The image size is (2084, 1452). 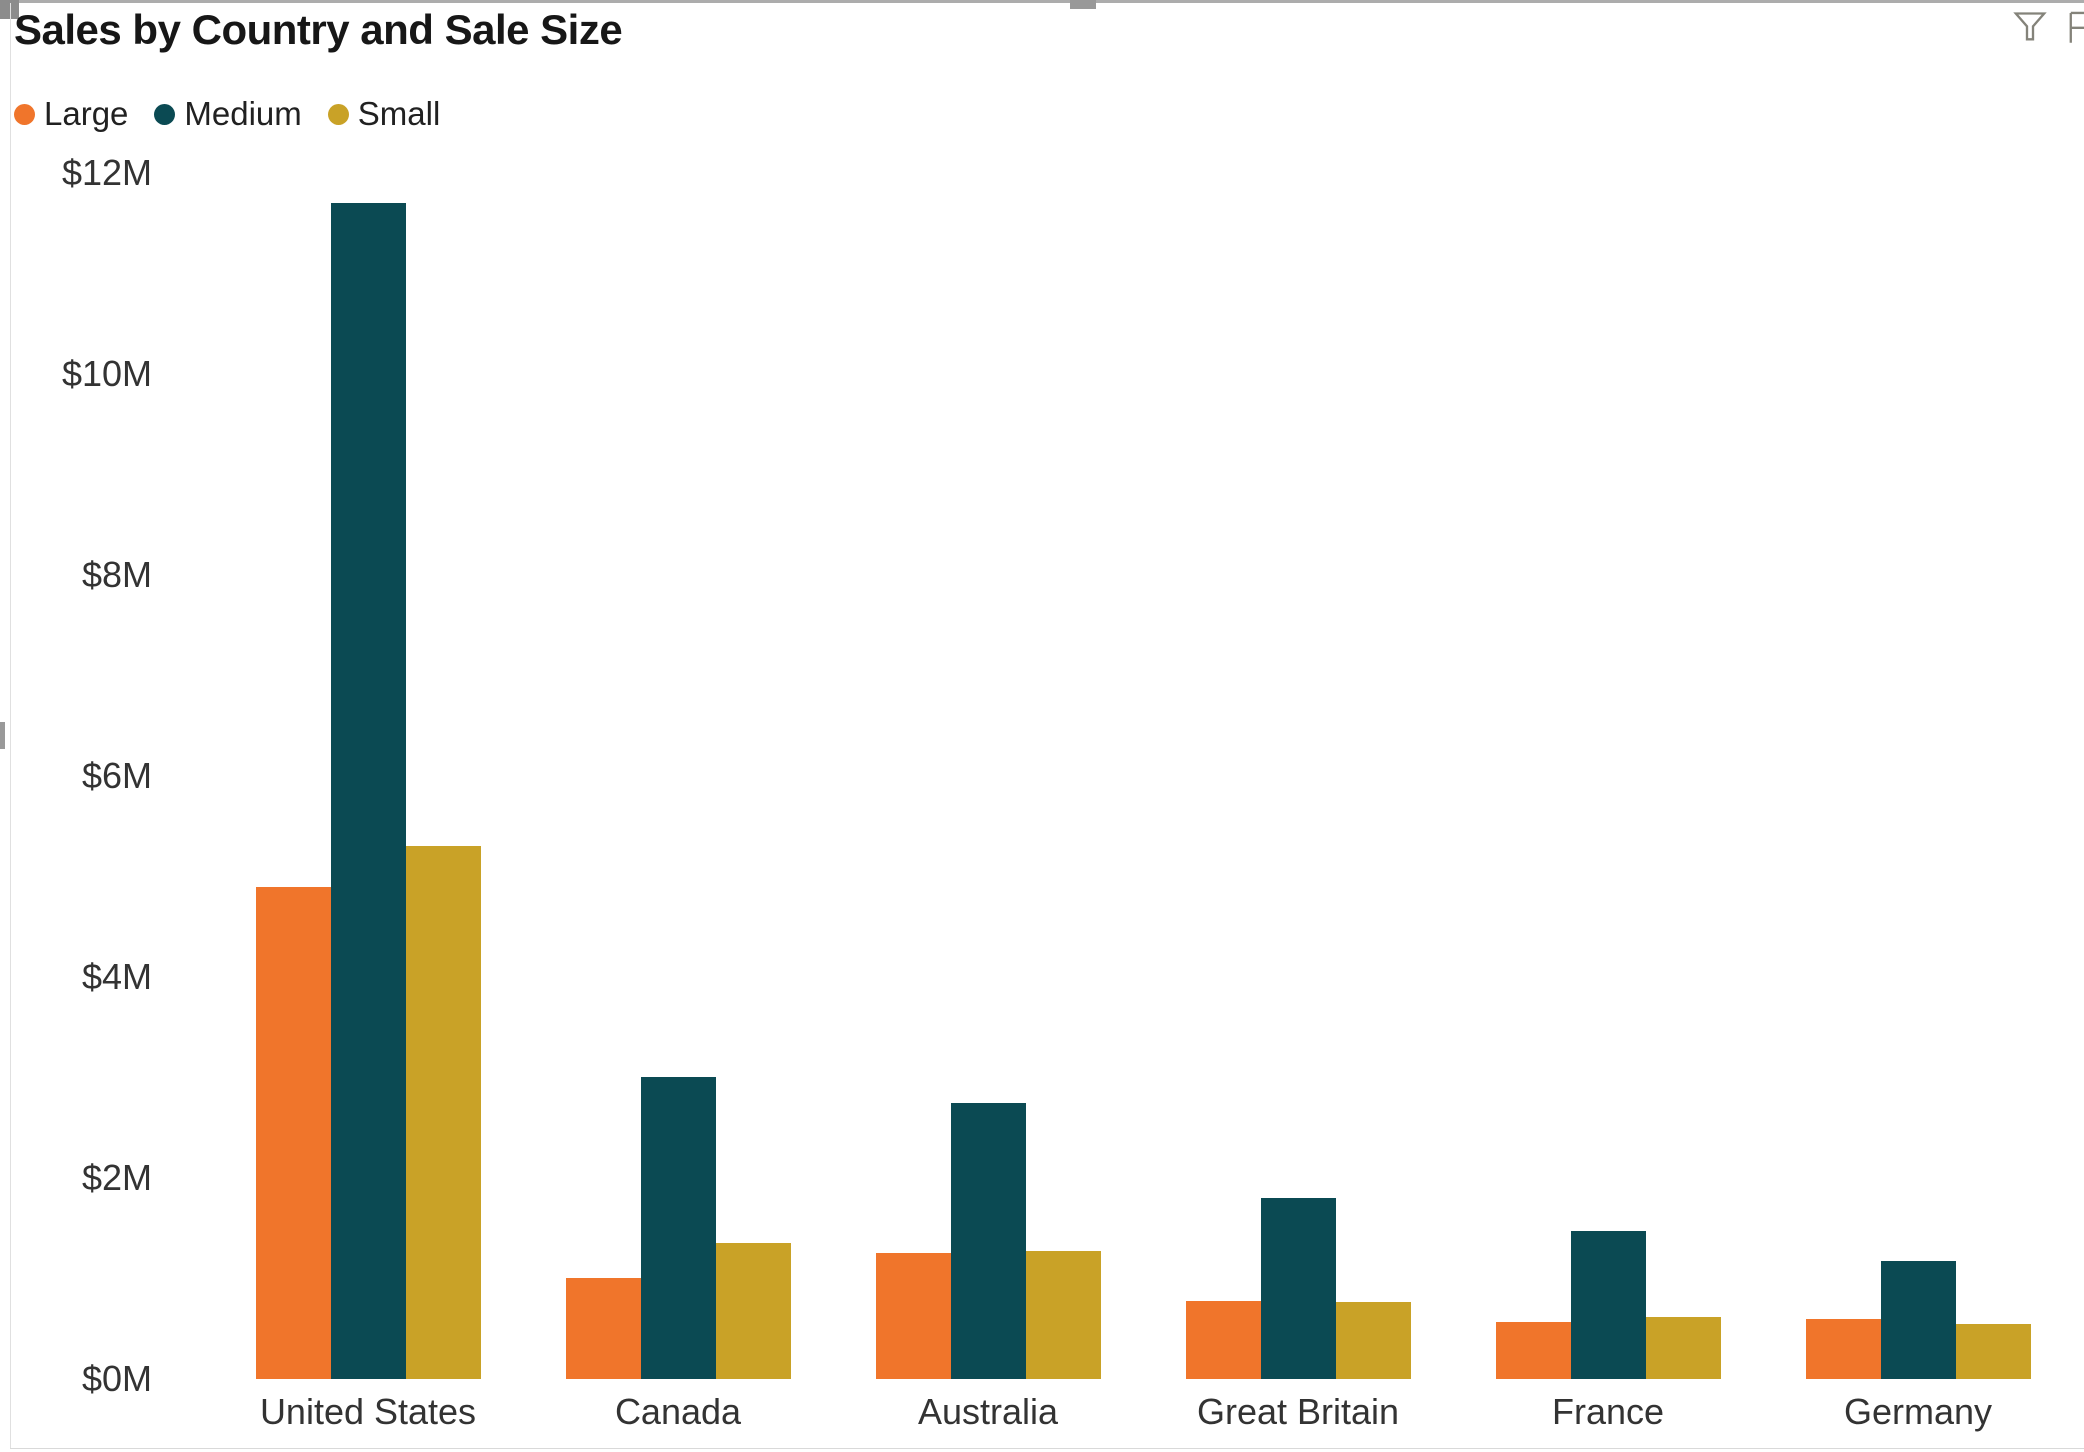 I want to click on legend-label: Large, so click(x=86, y=113).